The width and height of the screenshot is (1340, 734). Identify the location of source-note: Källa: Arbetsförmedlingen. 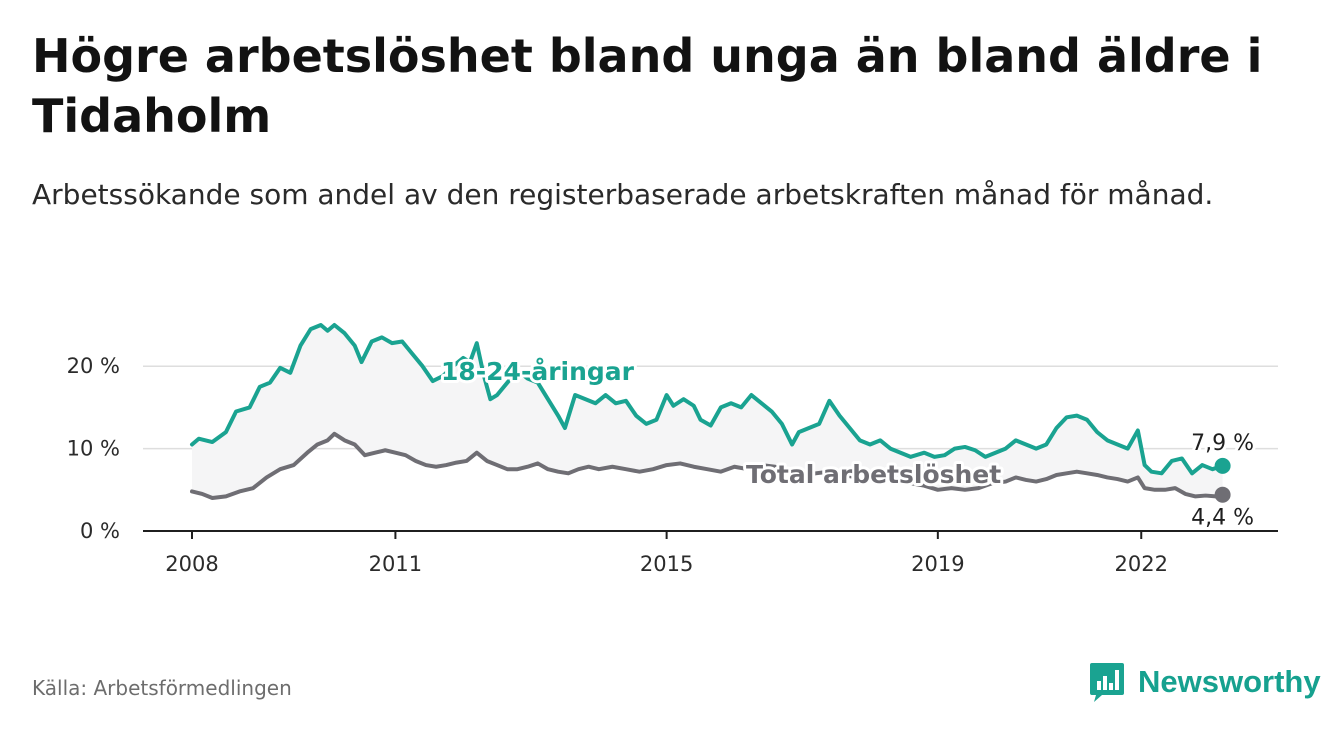
(162, 688).